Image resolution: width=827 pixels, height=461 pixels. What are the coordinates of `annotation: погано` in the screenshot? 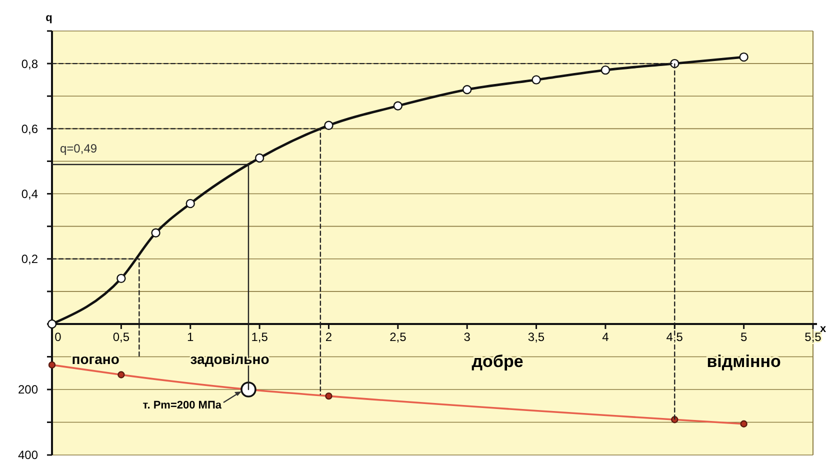 It's located at (96, 359).